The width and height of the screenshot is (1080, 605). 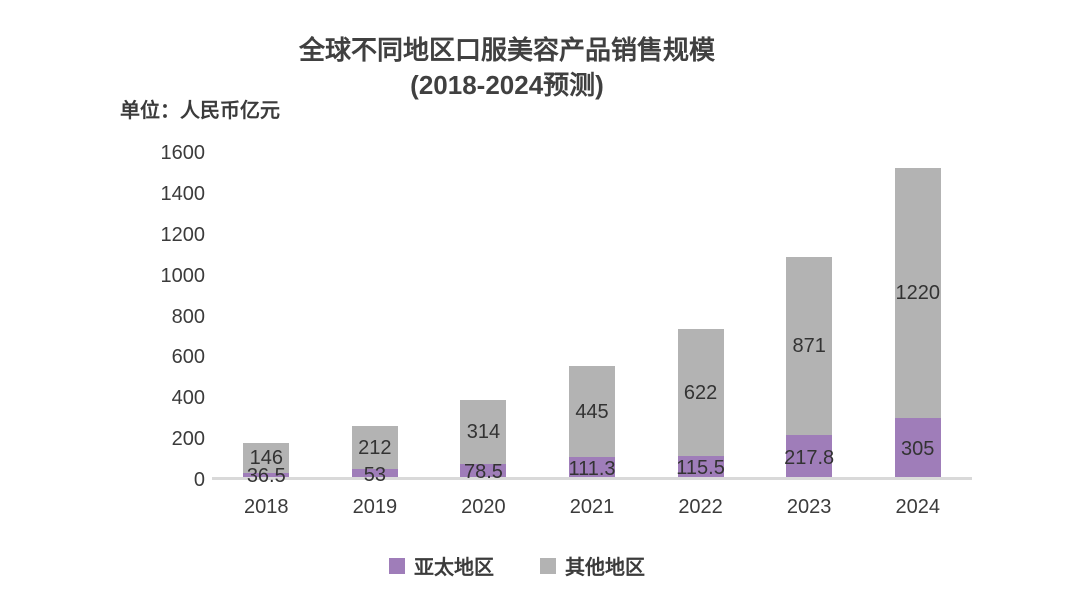 I want to click on bar-segment-other-2020, so click(x=483, y=431).